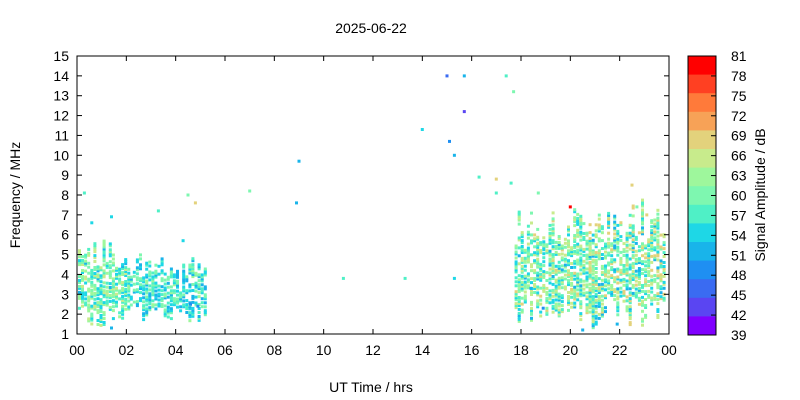 The width and height of the screenshot is (800, 400). Describe the element at coordinates (65, 215) in the screenshot. I see `y-tick-label: 7` at that location.